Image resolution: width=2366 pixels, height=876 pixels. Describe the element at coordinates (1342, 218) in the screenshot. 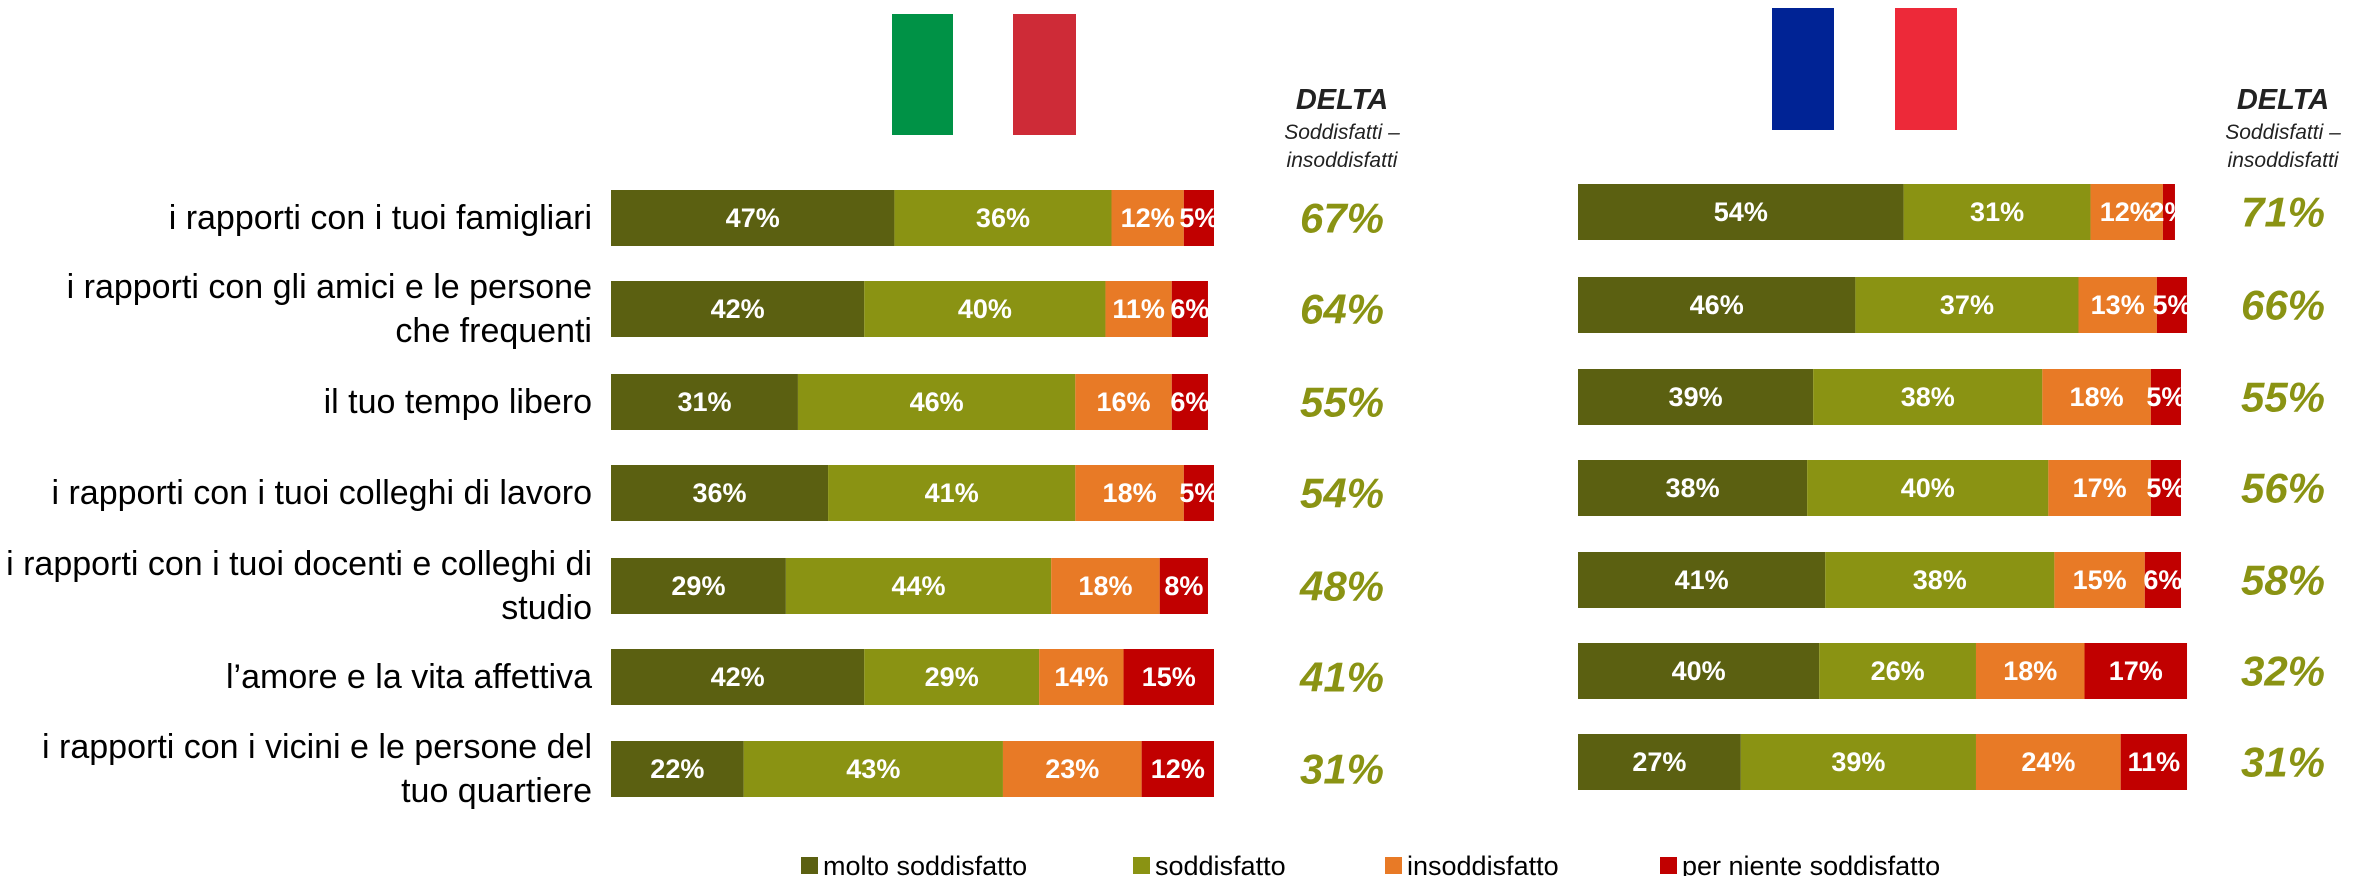

I see `delta-value: 67%` at that location.